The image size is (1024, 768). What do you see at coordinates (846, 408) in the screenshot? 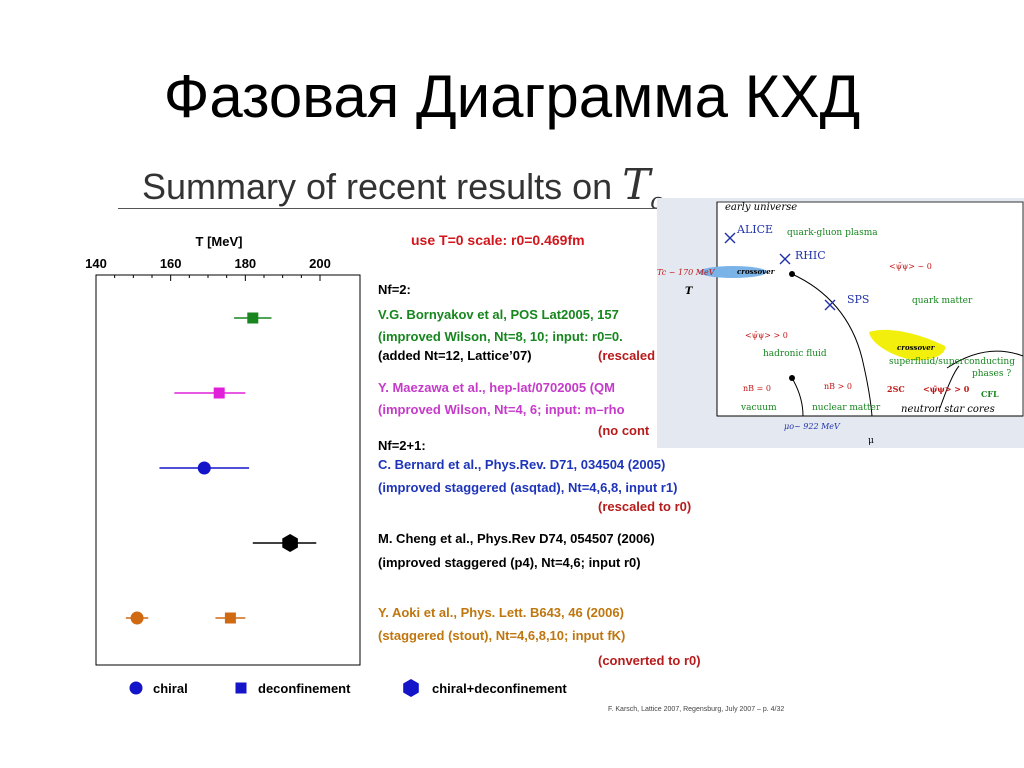
I see `nuclear-matter-label: nuclear matter` at bounding box center [846, 408].